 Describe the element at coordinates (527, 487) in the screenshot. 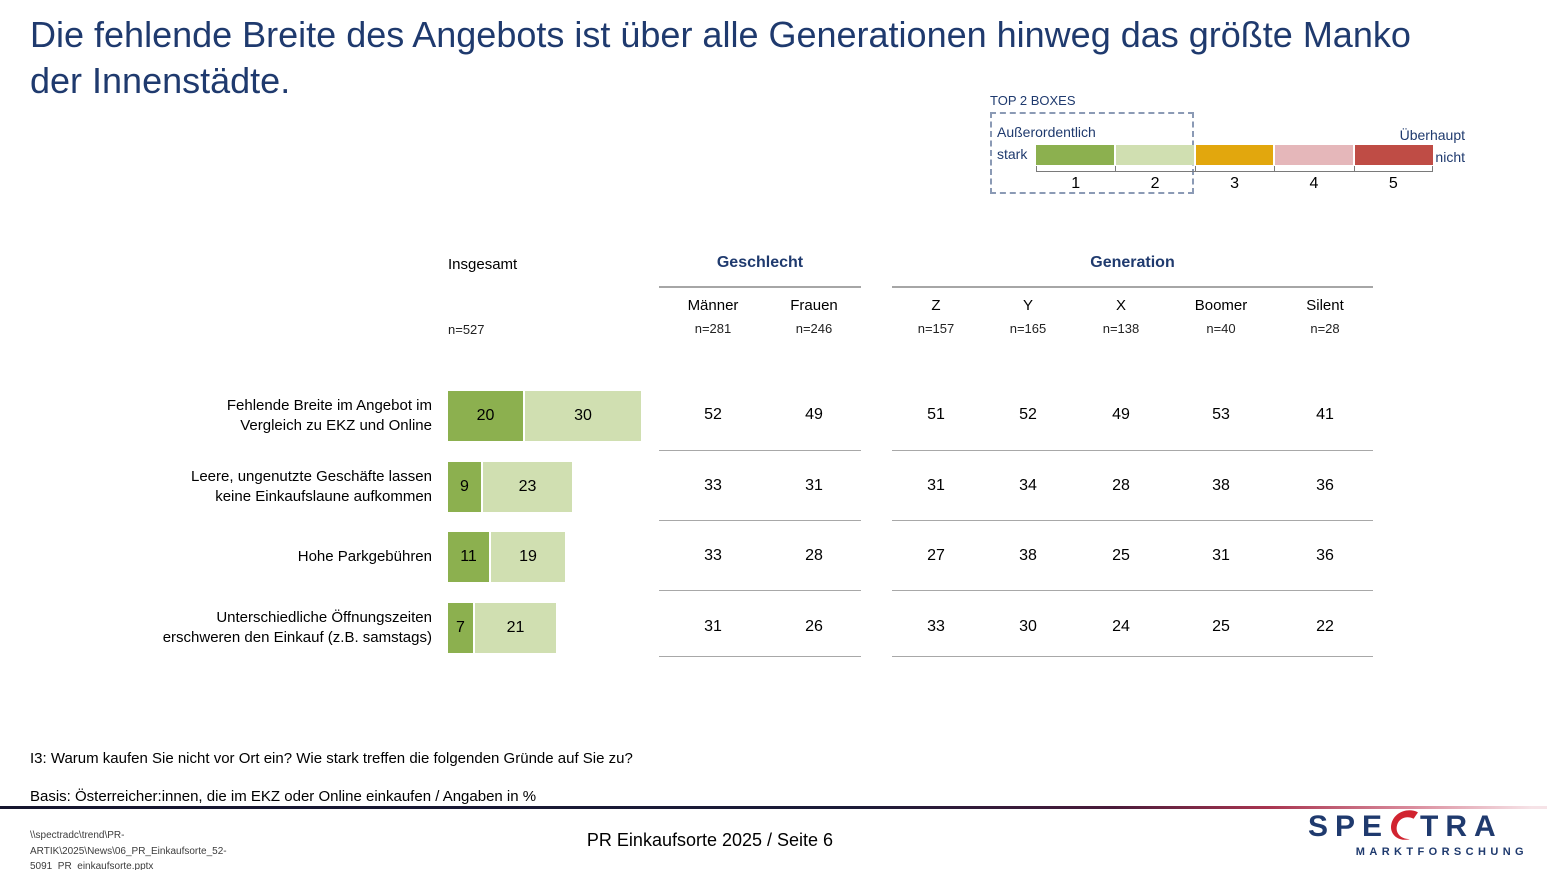

I see `bar-segment-scale2: 23` at that location.